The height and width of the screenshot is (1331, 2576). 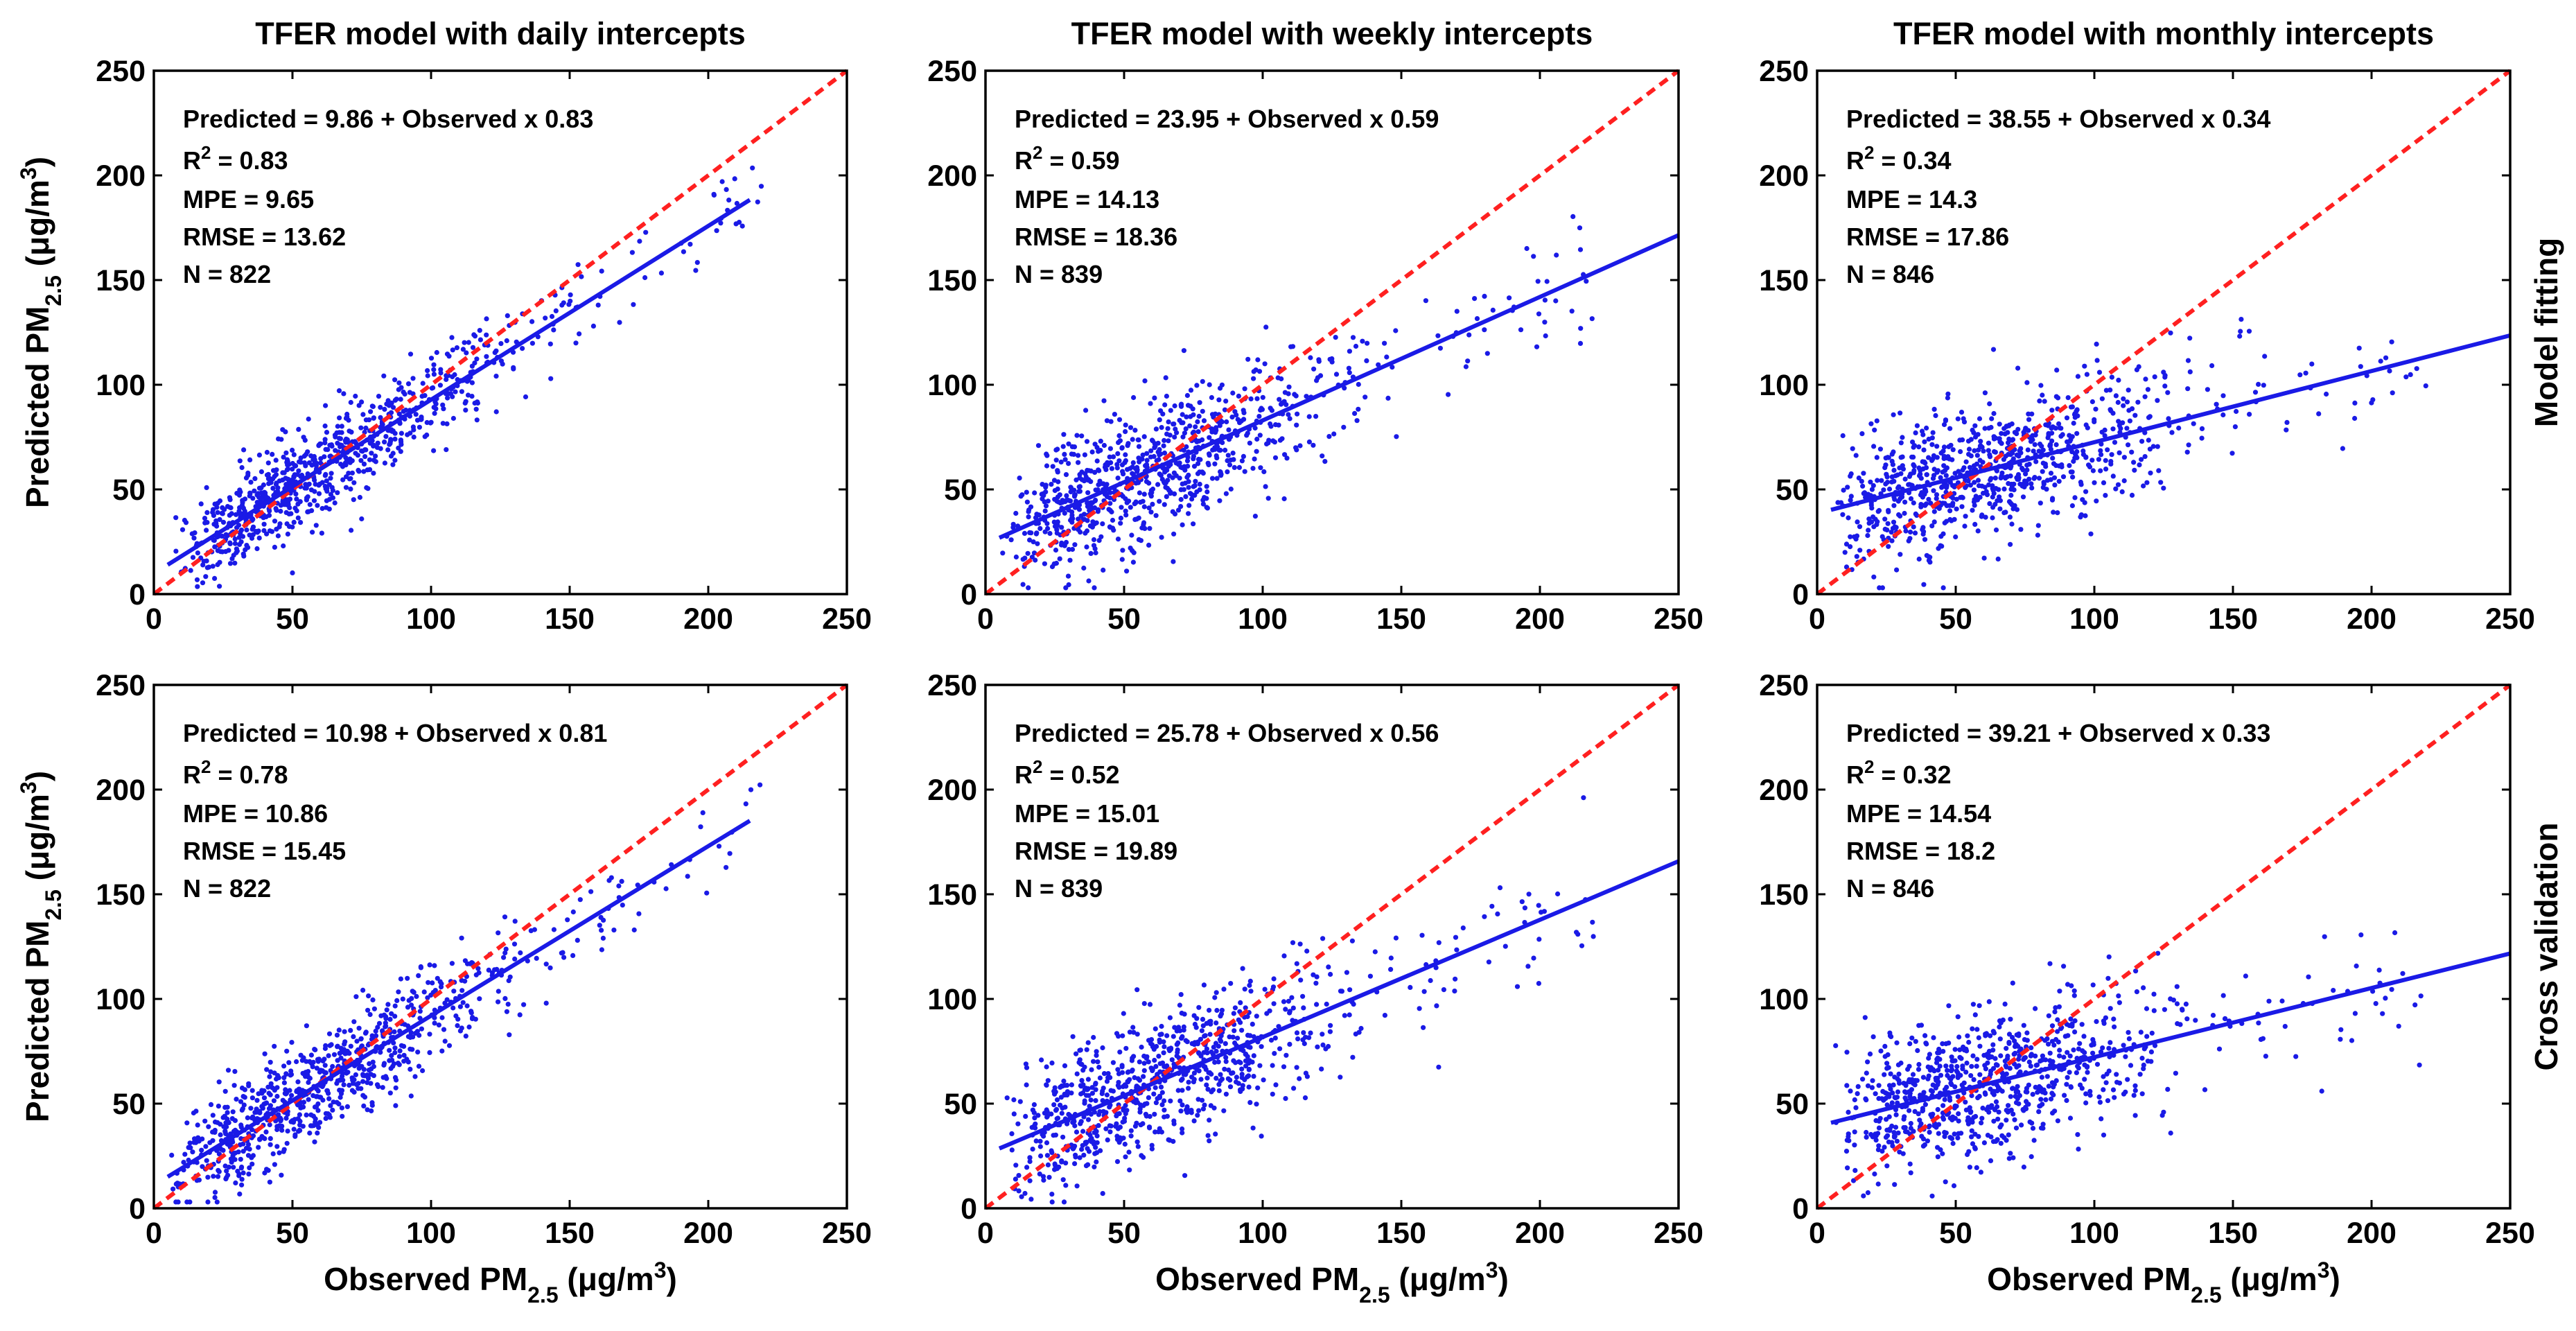 What do you see at coordinates (458, 382) in the screenshot?
I see `regression-line` at bounding box center [458, 382].